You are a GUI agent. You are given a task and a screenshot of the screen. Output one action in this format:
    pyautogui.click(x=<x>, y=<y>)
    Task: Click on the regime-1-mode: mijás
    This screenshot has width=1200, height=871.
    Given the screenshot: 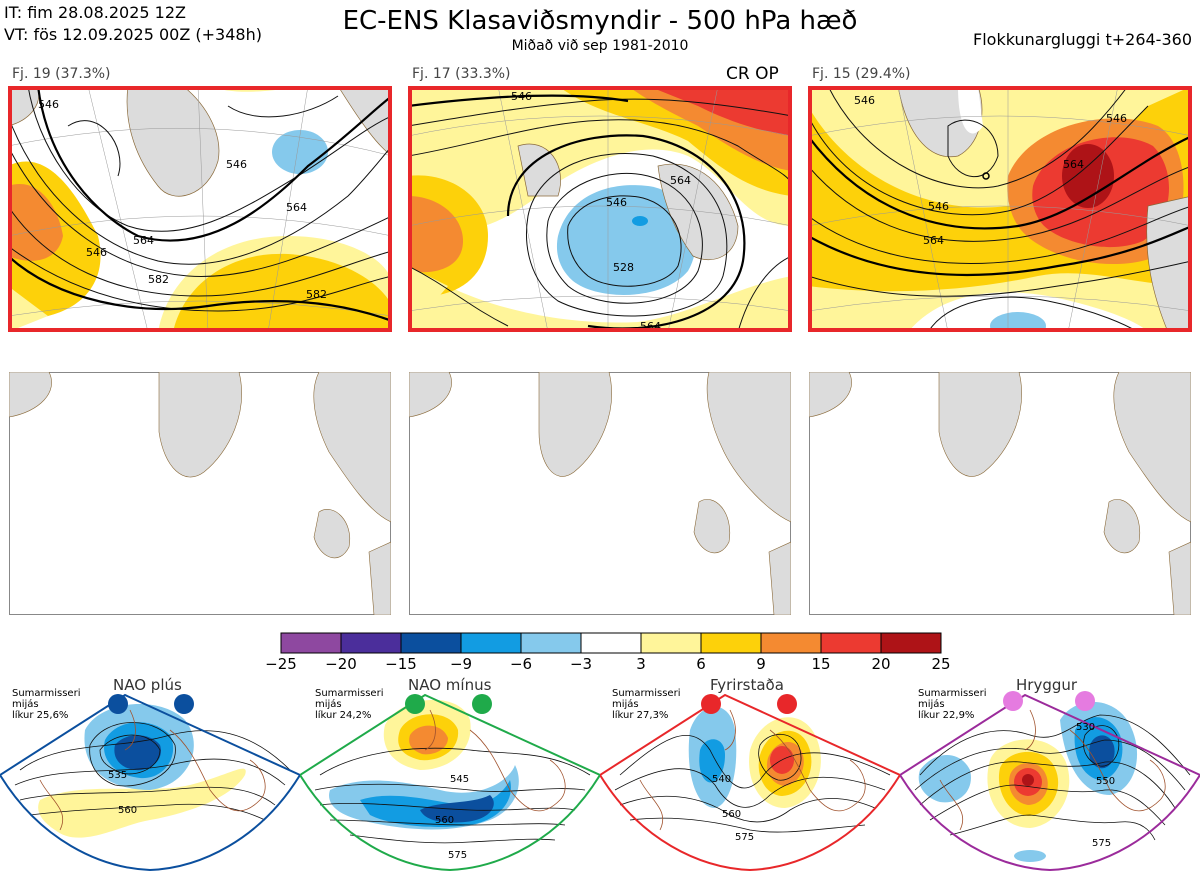 What is the action you would take?
    pyautogui.click(x=25, y=704)
    